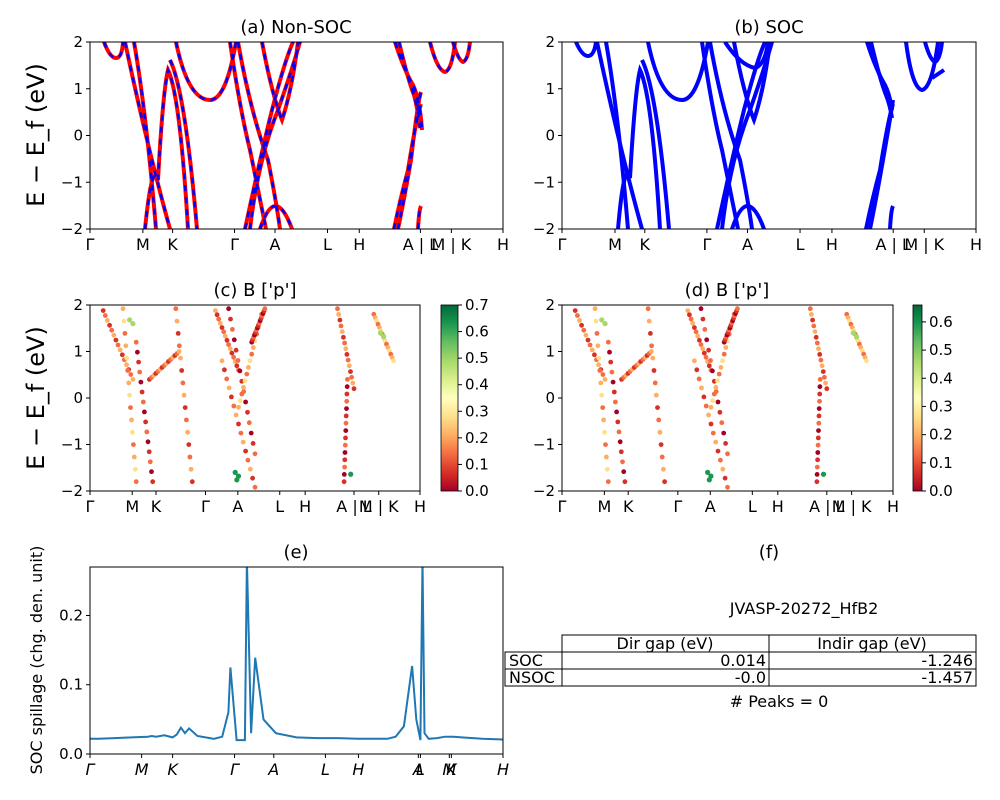 The width and height of the screenshot is (1000, 800). What do you see at coordinates (645, 244) in the screenshot?
I see `x-tick-label: K` at bounding box center [645, 244].